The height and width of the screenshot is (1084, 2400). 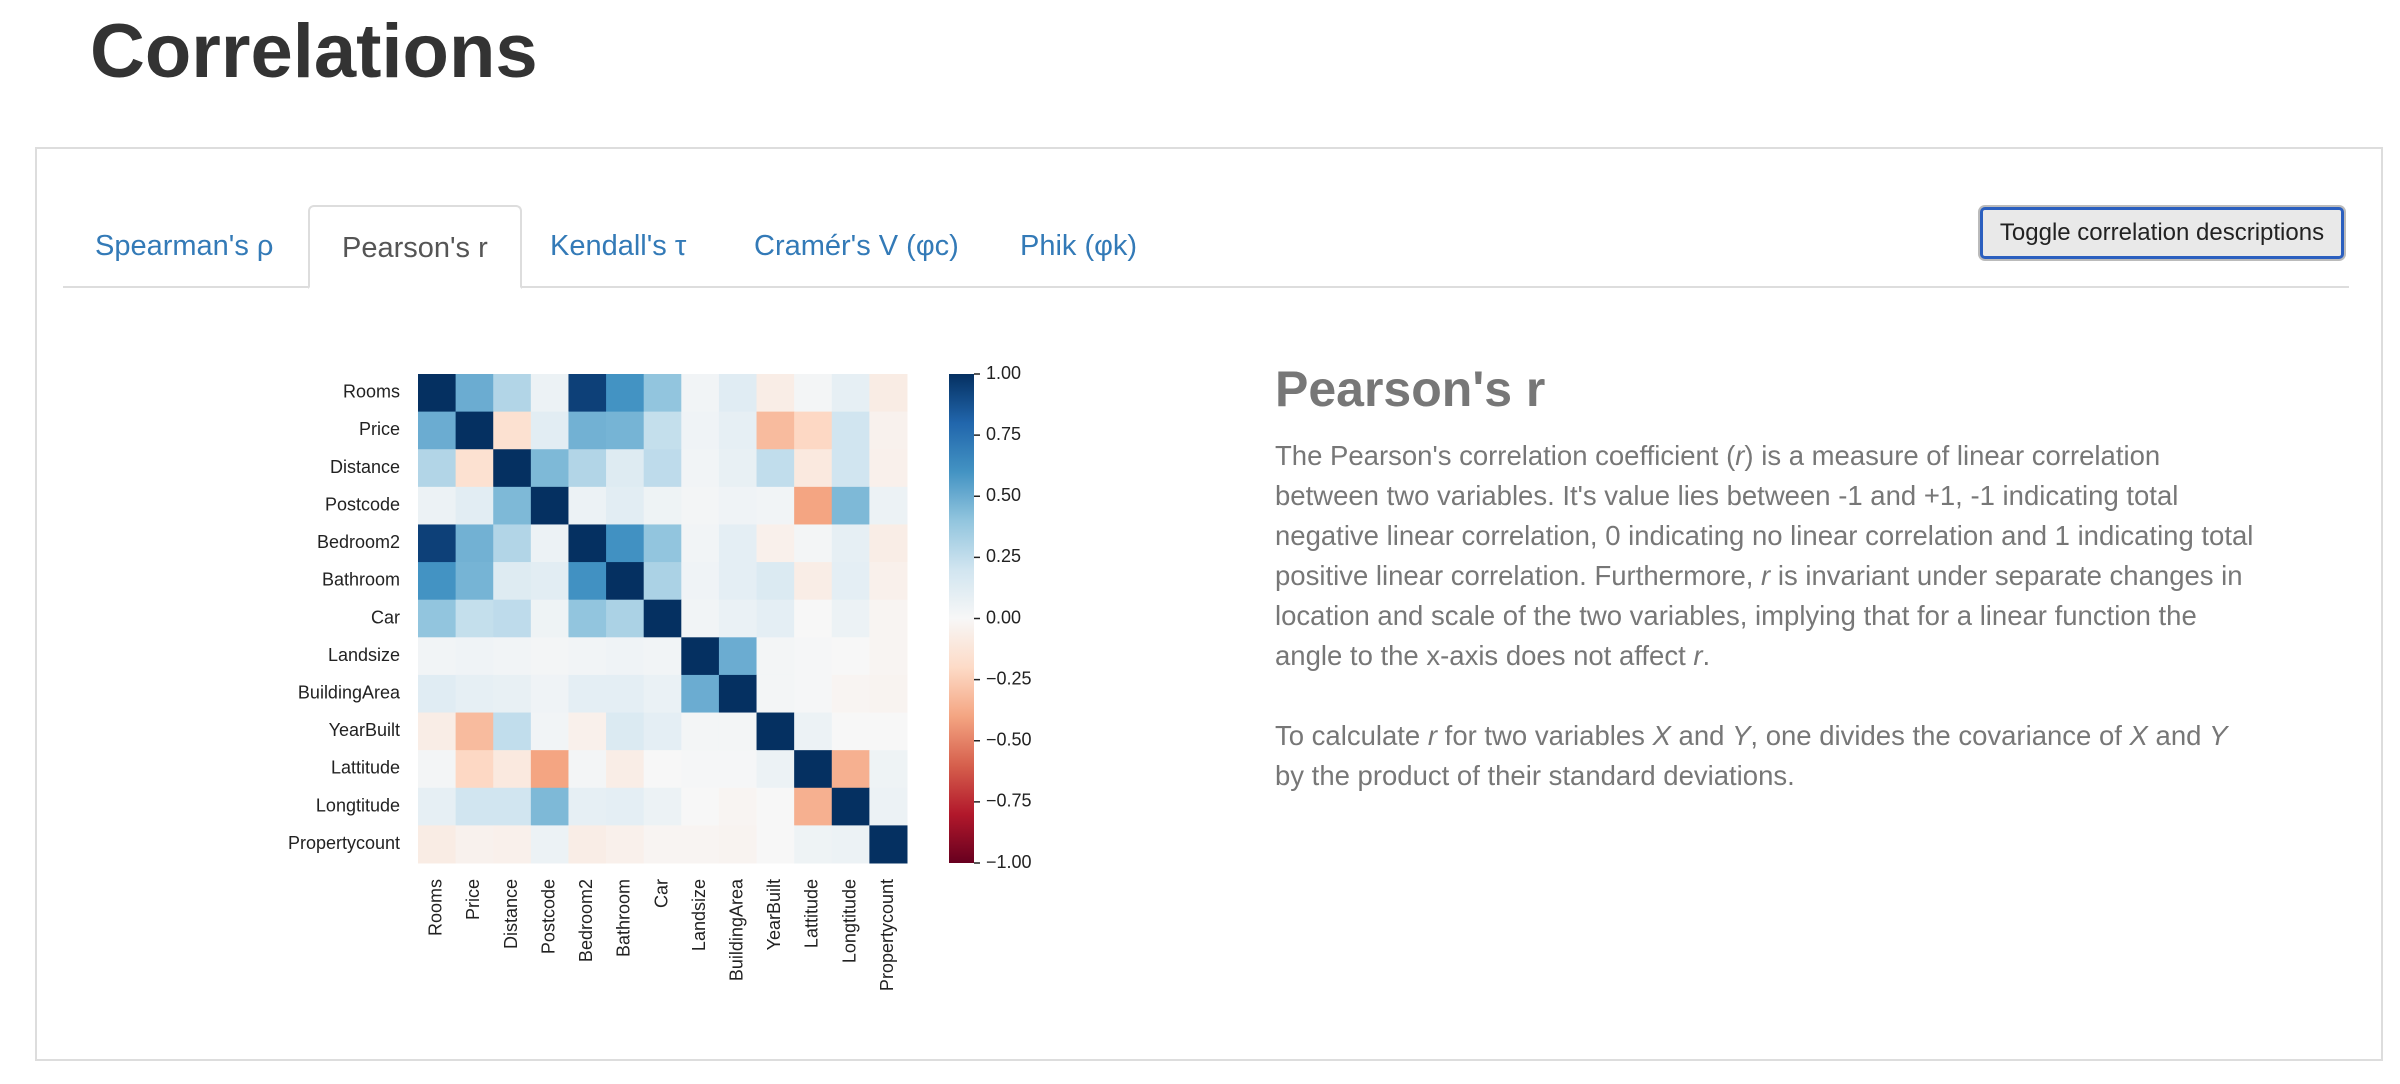 I want to click on toggle-button: Toggle correlation descriptions, so click(x=2162, y=233).